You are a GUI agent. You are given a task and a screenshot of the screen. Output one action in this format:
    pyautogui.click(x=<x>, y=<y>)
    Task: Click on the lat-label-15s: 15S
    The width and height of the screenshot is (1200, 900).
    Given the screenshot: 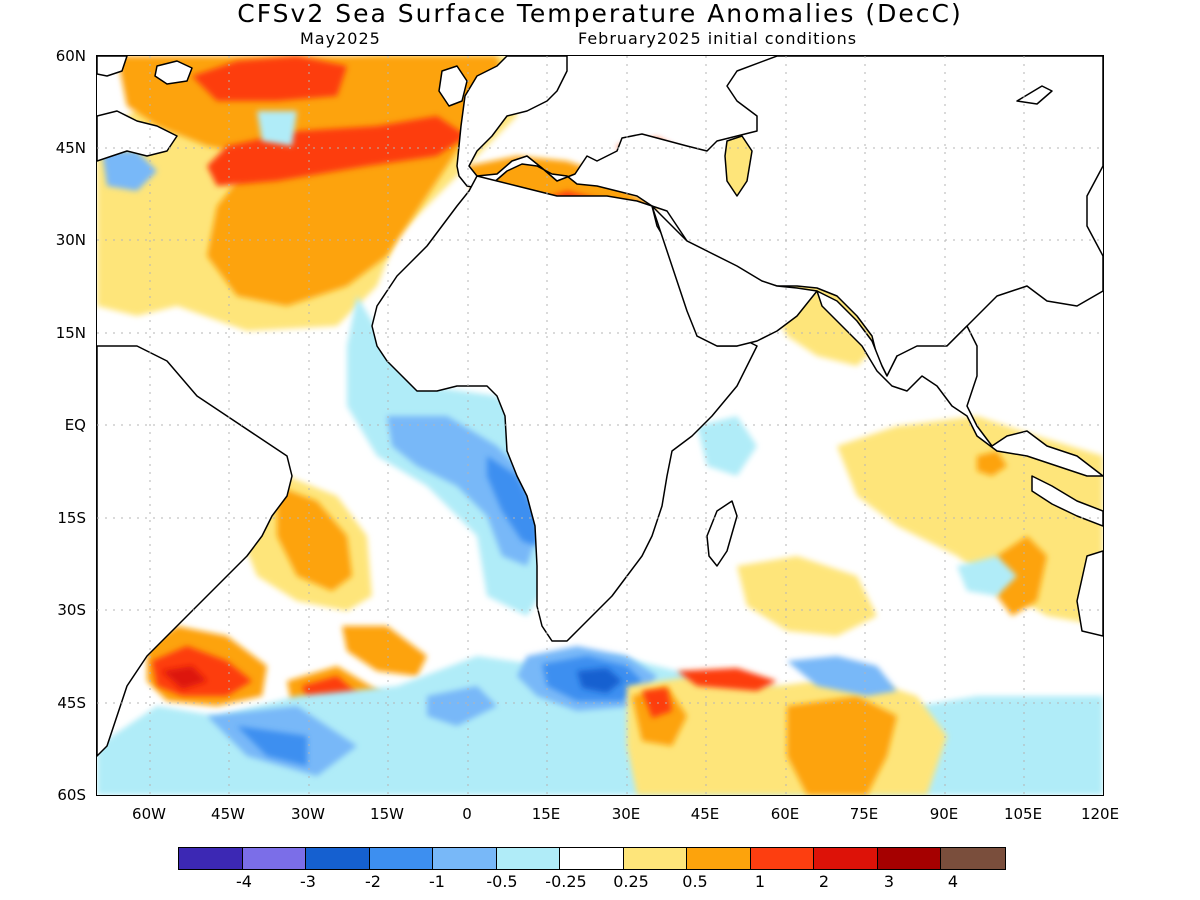 What is the action you would take?
    pyautogui.click(x=71, y=518)
    